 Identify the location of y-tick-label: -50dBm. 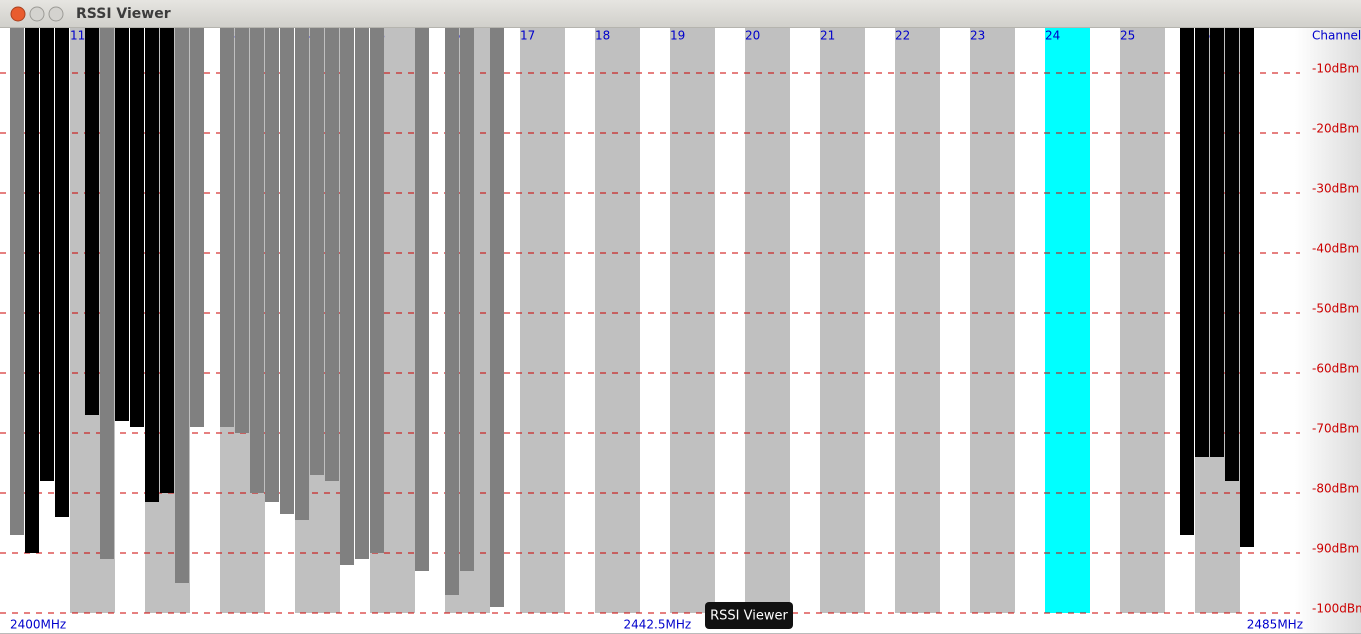
(1335, 309).